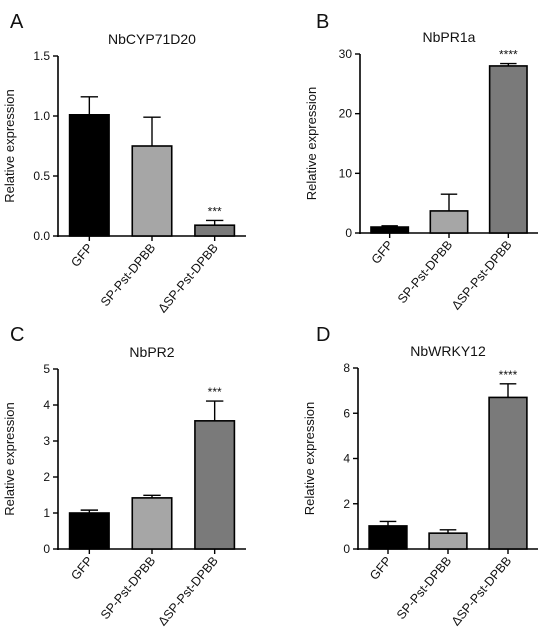 This screenshot has height=642, width=550. Describe the element at coordinates (46, 441) in the screenshot. I see `y-tick-label: 3` at that location.